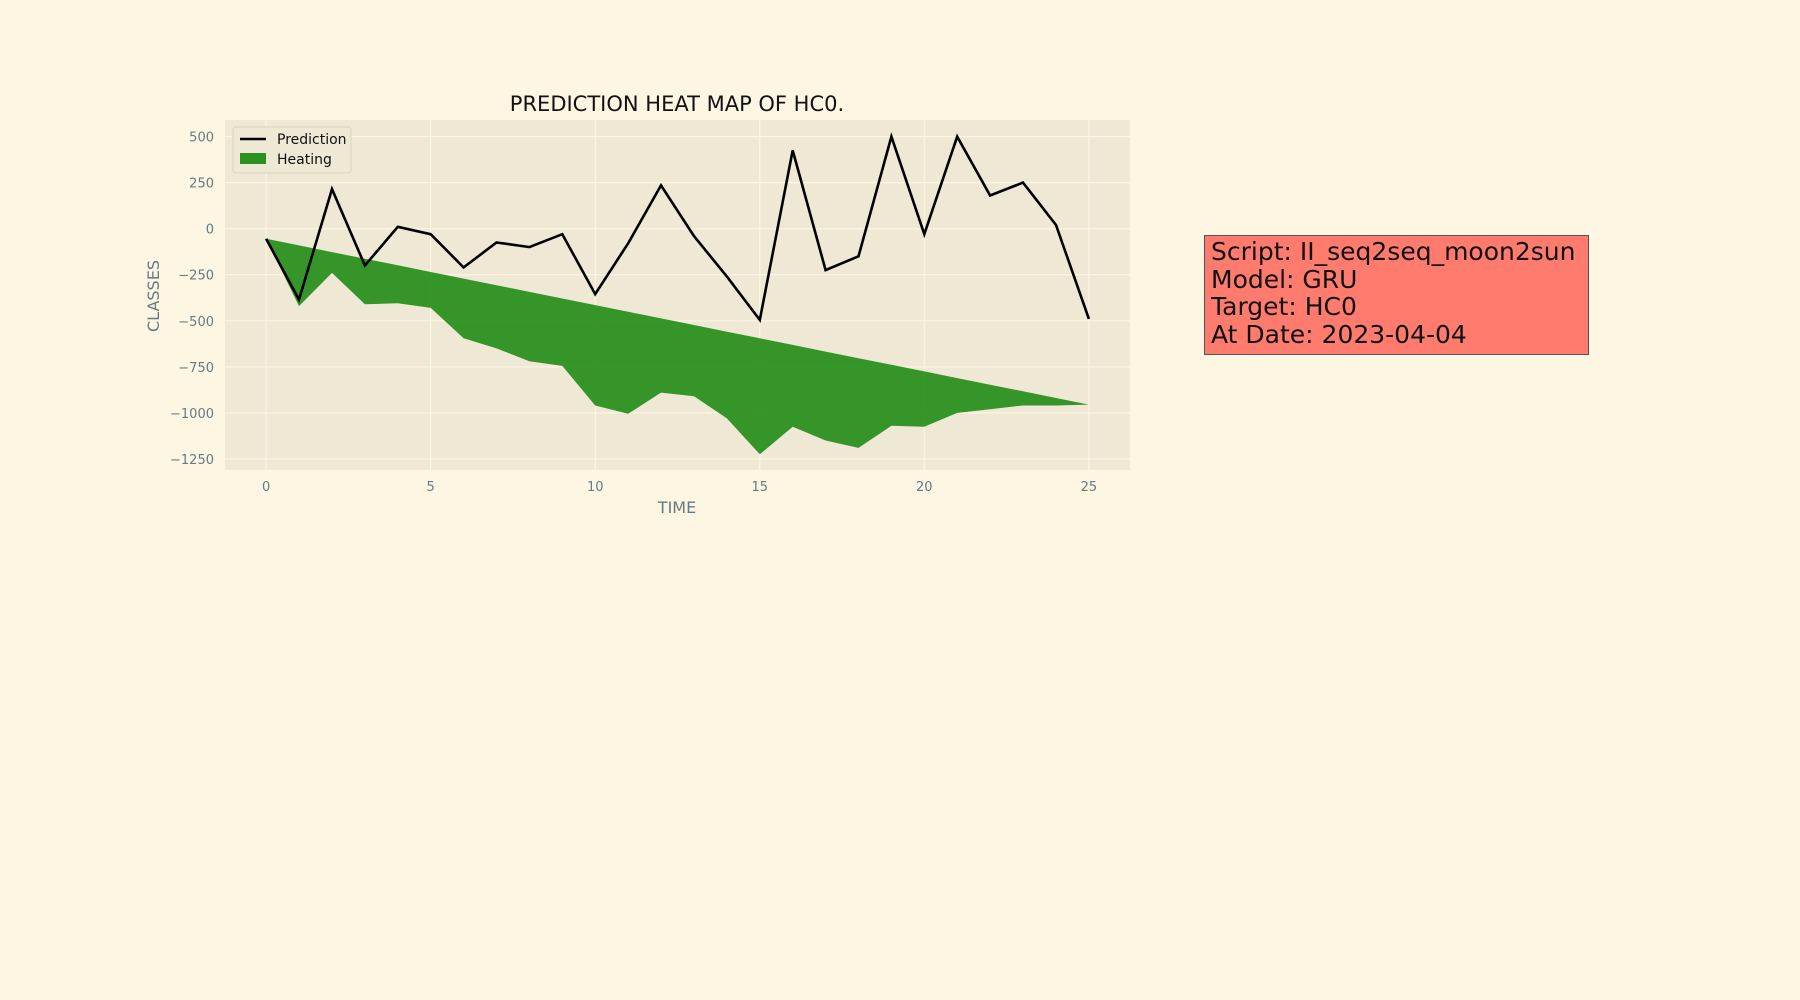 Image resolution: width=1800 pixels, height=1000 pixels. Describe the element at coordinates (676, 507) in the screenshot. I see `x-axis-label: TIME` at that location.